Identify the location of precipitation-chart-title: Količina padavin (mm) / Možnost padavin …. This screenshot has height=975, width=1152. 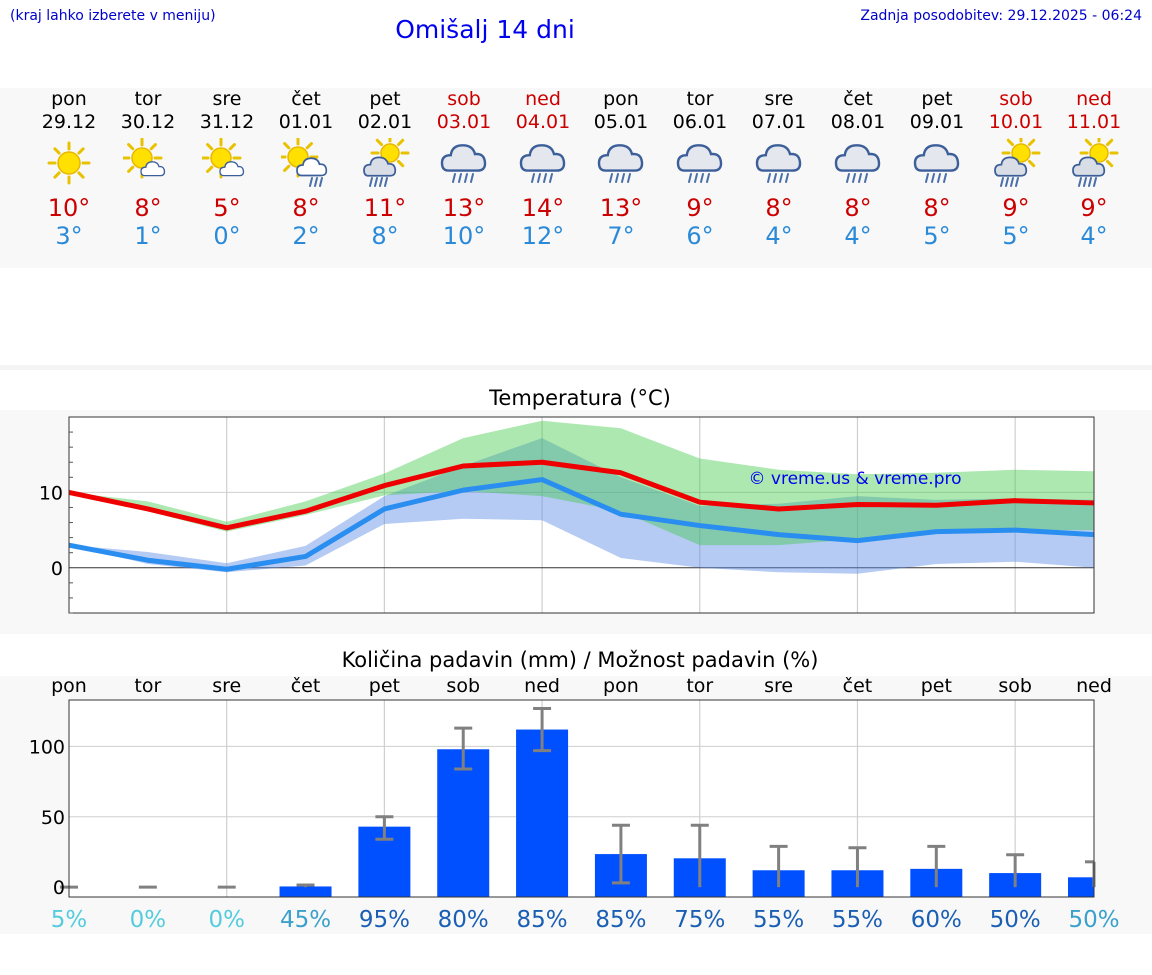
(580, 660).